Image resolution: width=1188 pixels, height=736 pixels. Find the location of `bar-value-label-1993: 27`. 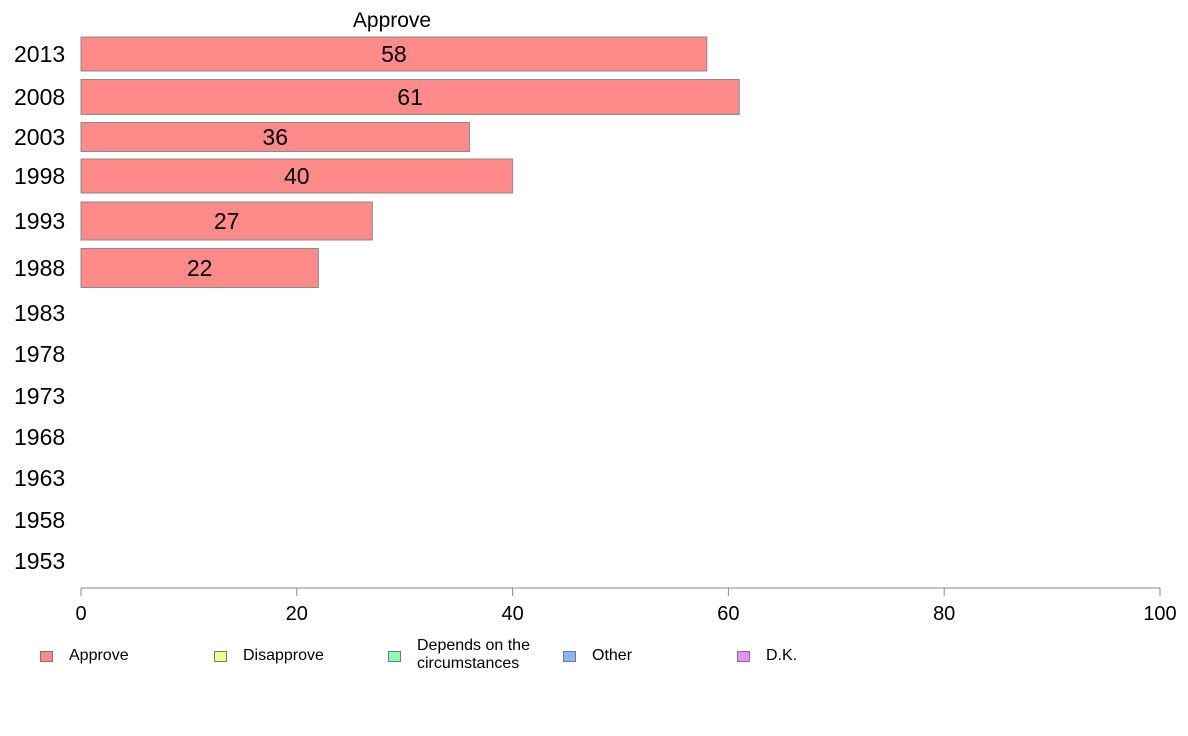

bar-value-label-1993: 27 is located at coordinates (227, 221).